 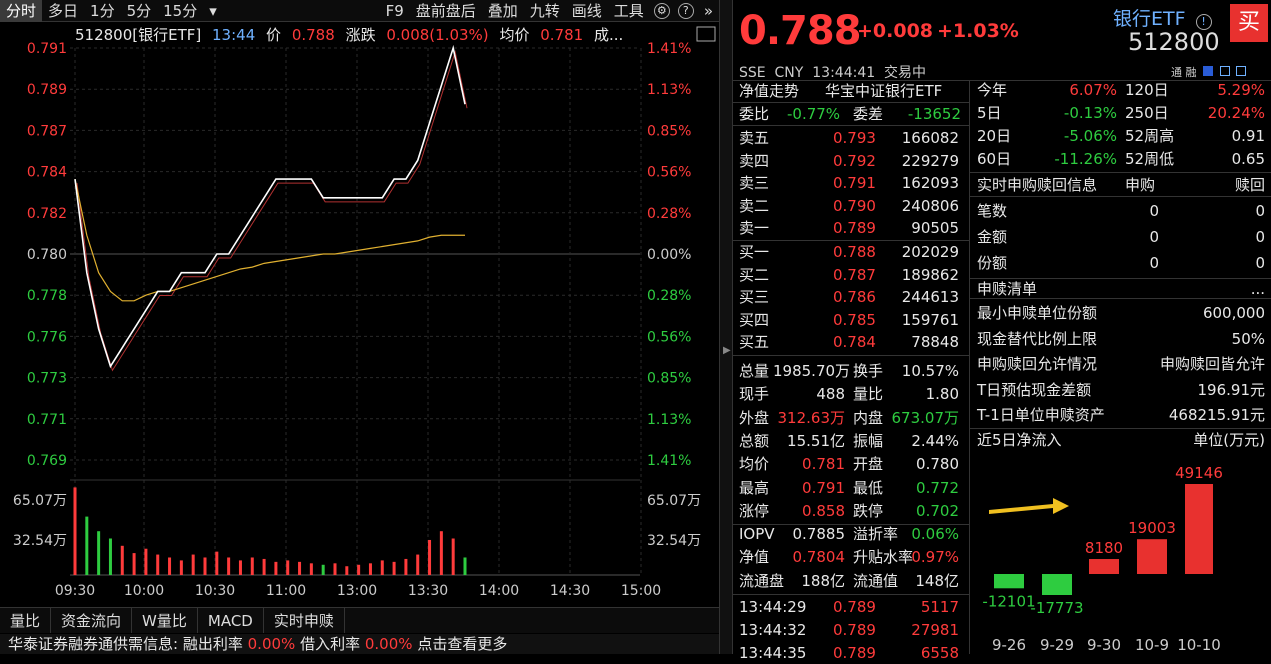 What do you see at coordinates (854, 138) in the screenshot?
I see `ask-price: 0.793` at bounding box center [854, 138].